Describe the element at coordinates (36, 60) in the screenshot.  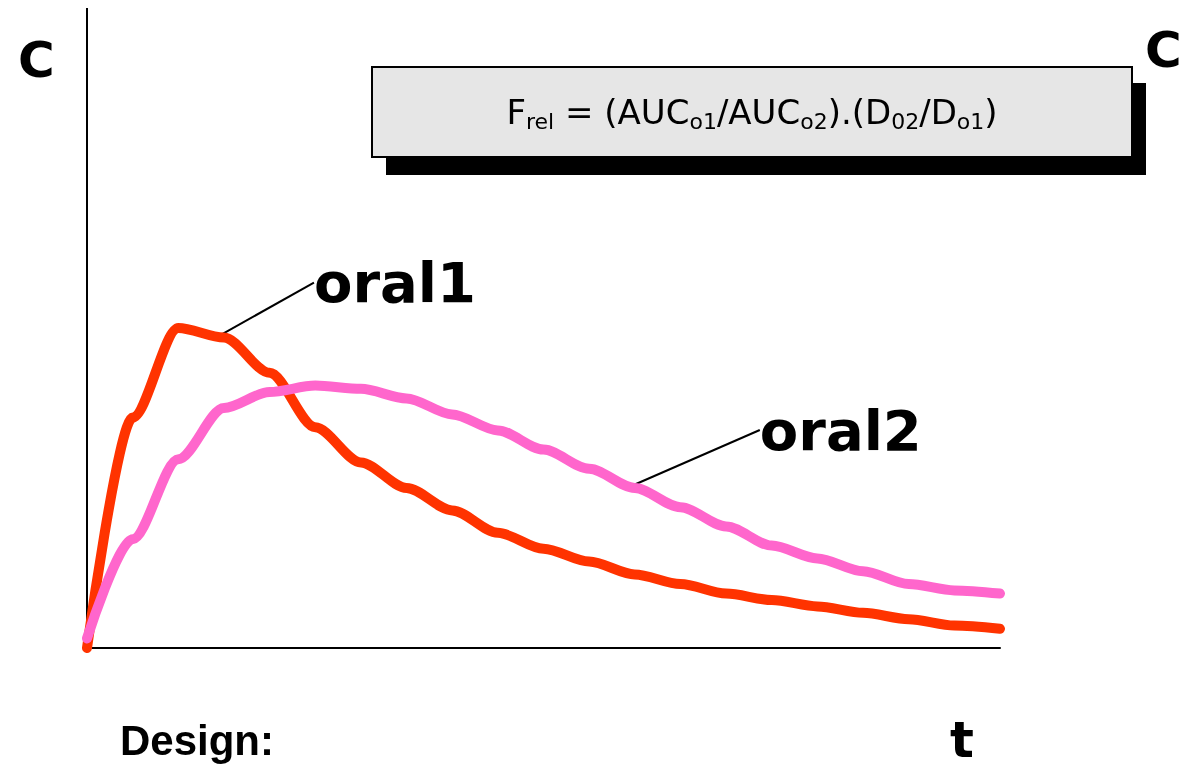
I see `y-axis-title: C` at that location.